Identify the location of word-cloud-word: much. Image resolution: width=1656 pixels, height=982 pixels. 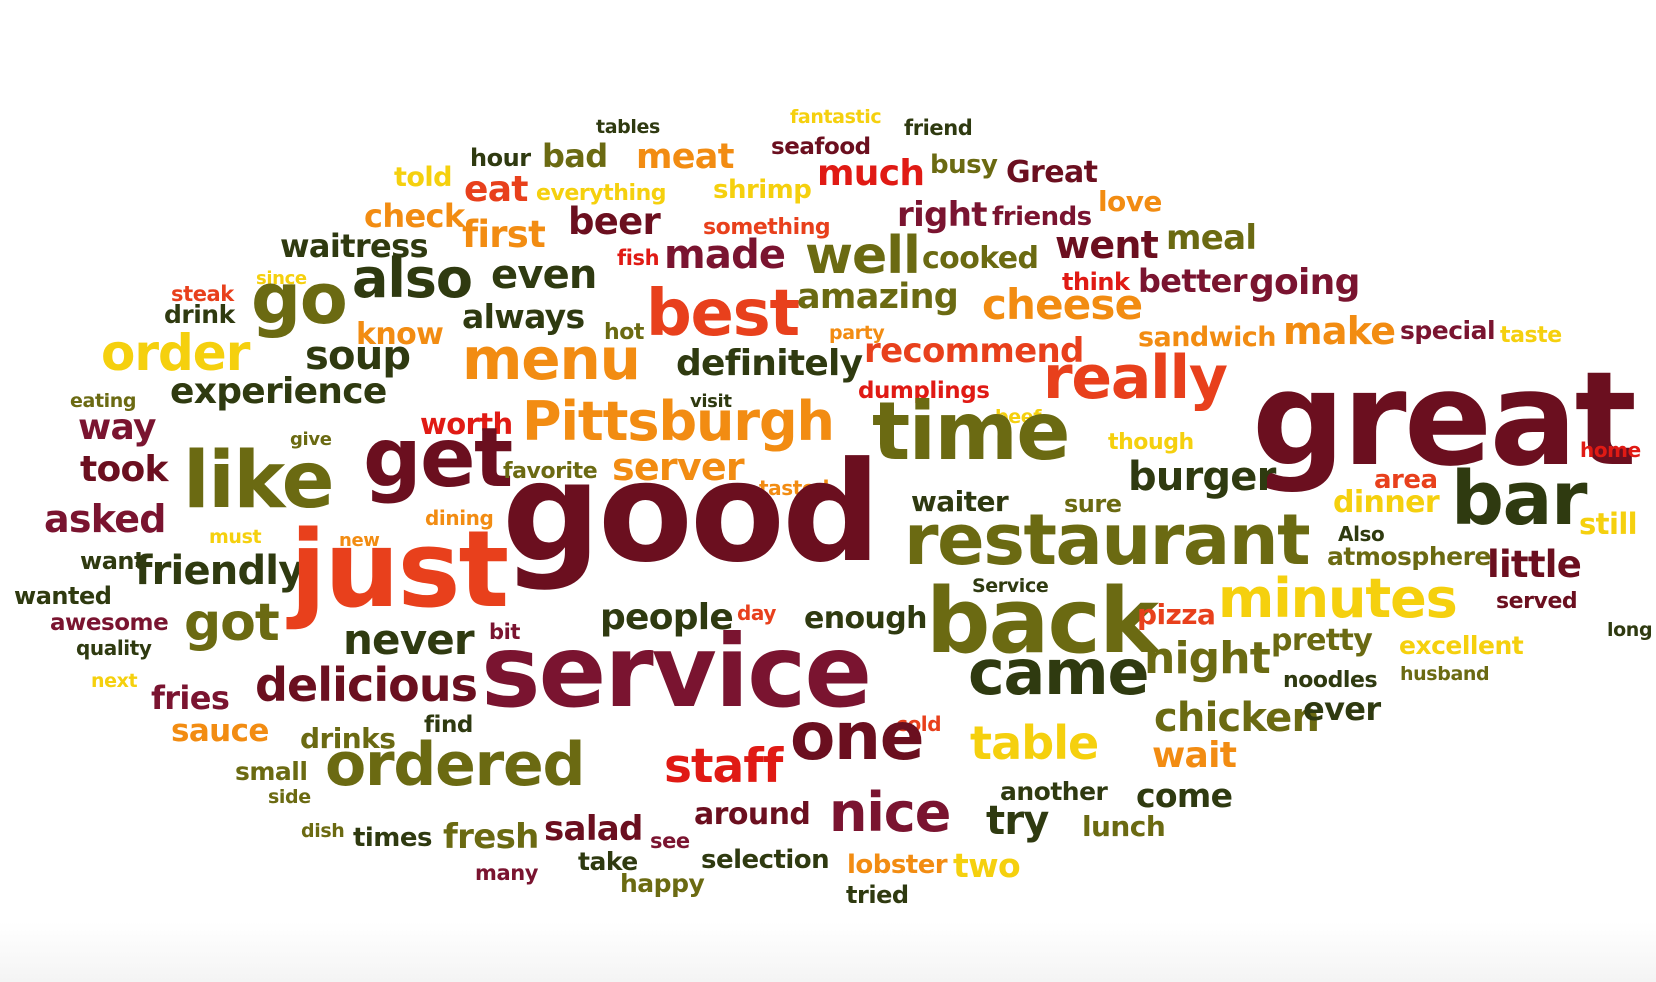
(871, 173).